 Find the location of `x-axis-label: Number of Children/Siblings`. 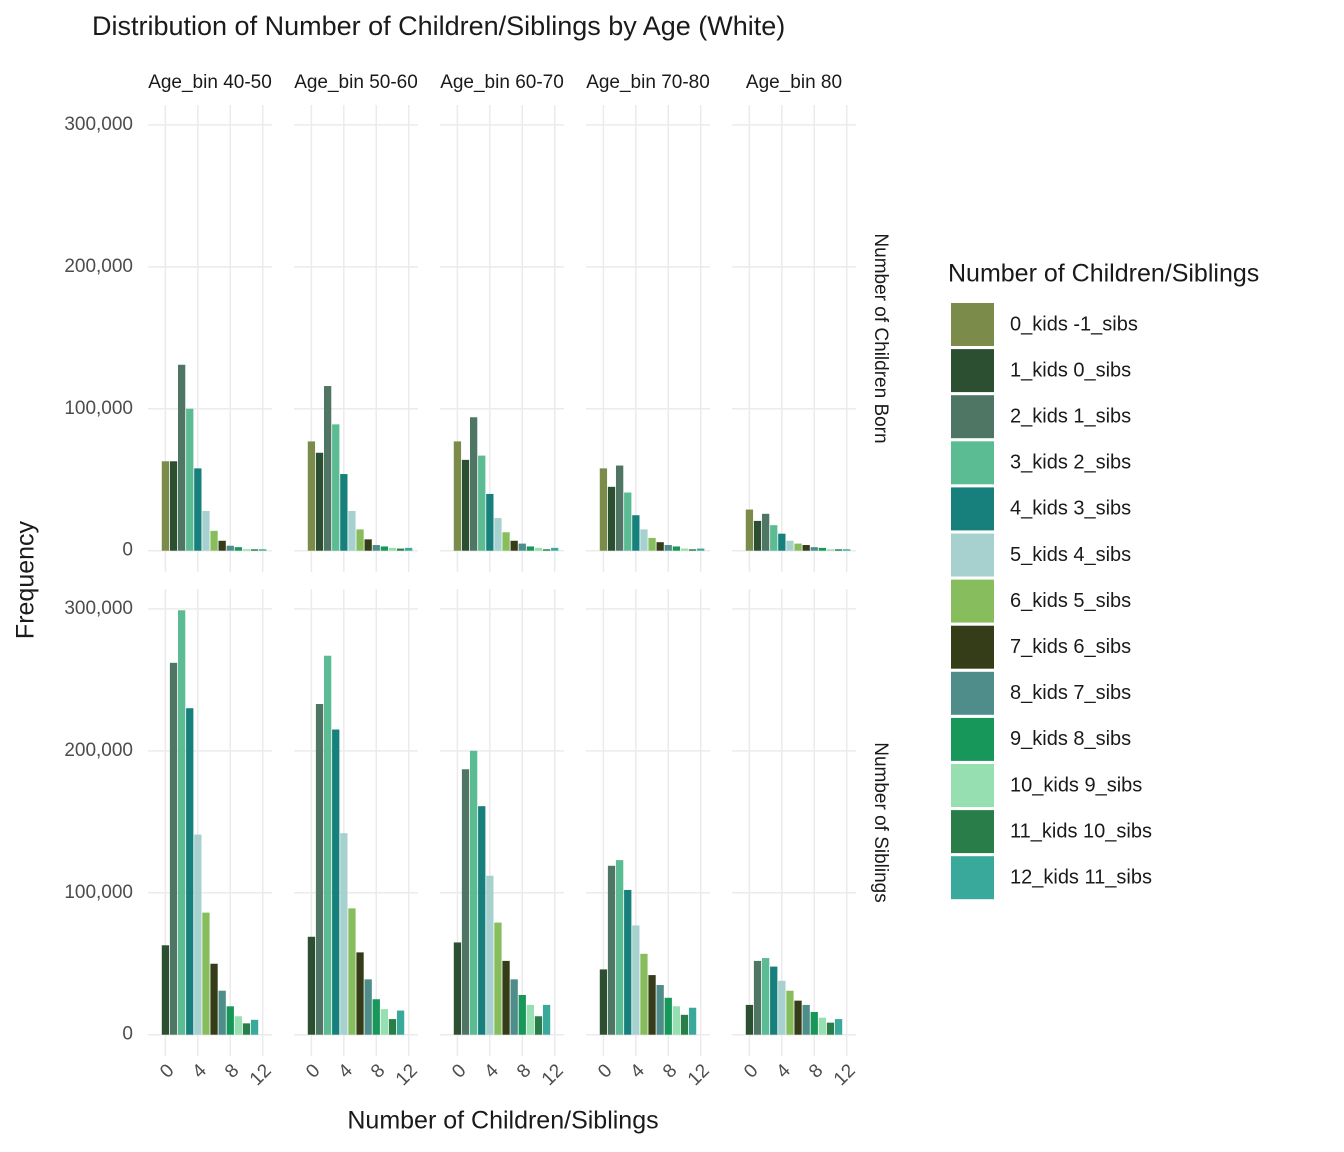

x-axis-label: Number of Children/Siblings is located at coordinates (502, 1121).